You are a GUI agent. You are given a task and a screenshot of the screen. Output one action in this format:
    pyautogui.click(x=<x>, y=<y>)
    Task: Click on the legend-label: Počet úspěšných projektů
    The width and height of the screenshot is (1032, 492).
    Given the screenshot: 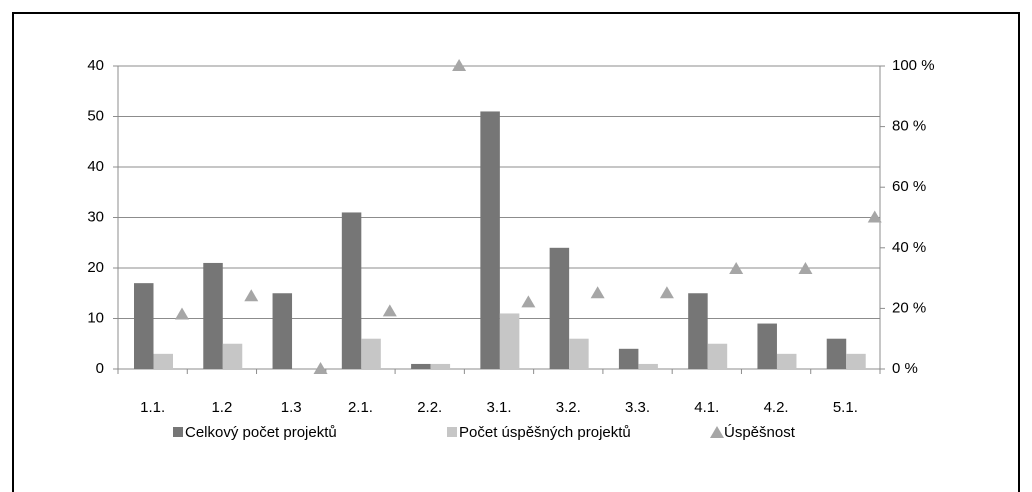 What is the action you would take?
    pyautogui.click(x=545, y=432)
    